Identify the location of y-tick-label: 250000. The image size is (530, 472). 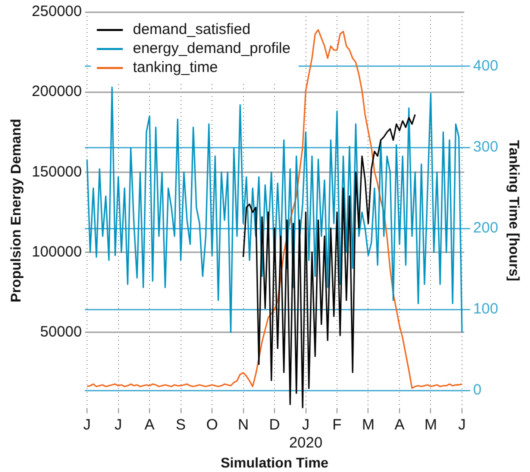
(57, 11).